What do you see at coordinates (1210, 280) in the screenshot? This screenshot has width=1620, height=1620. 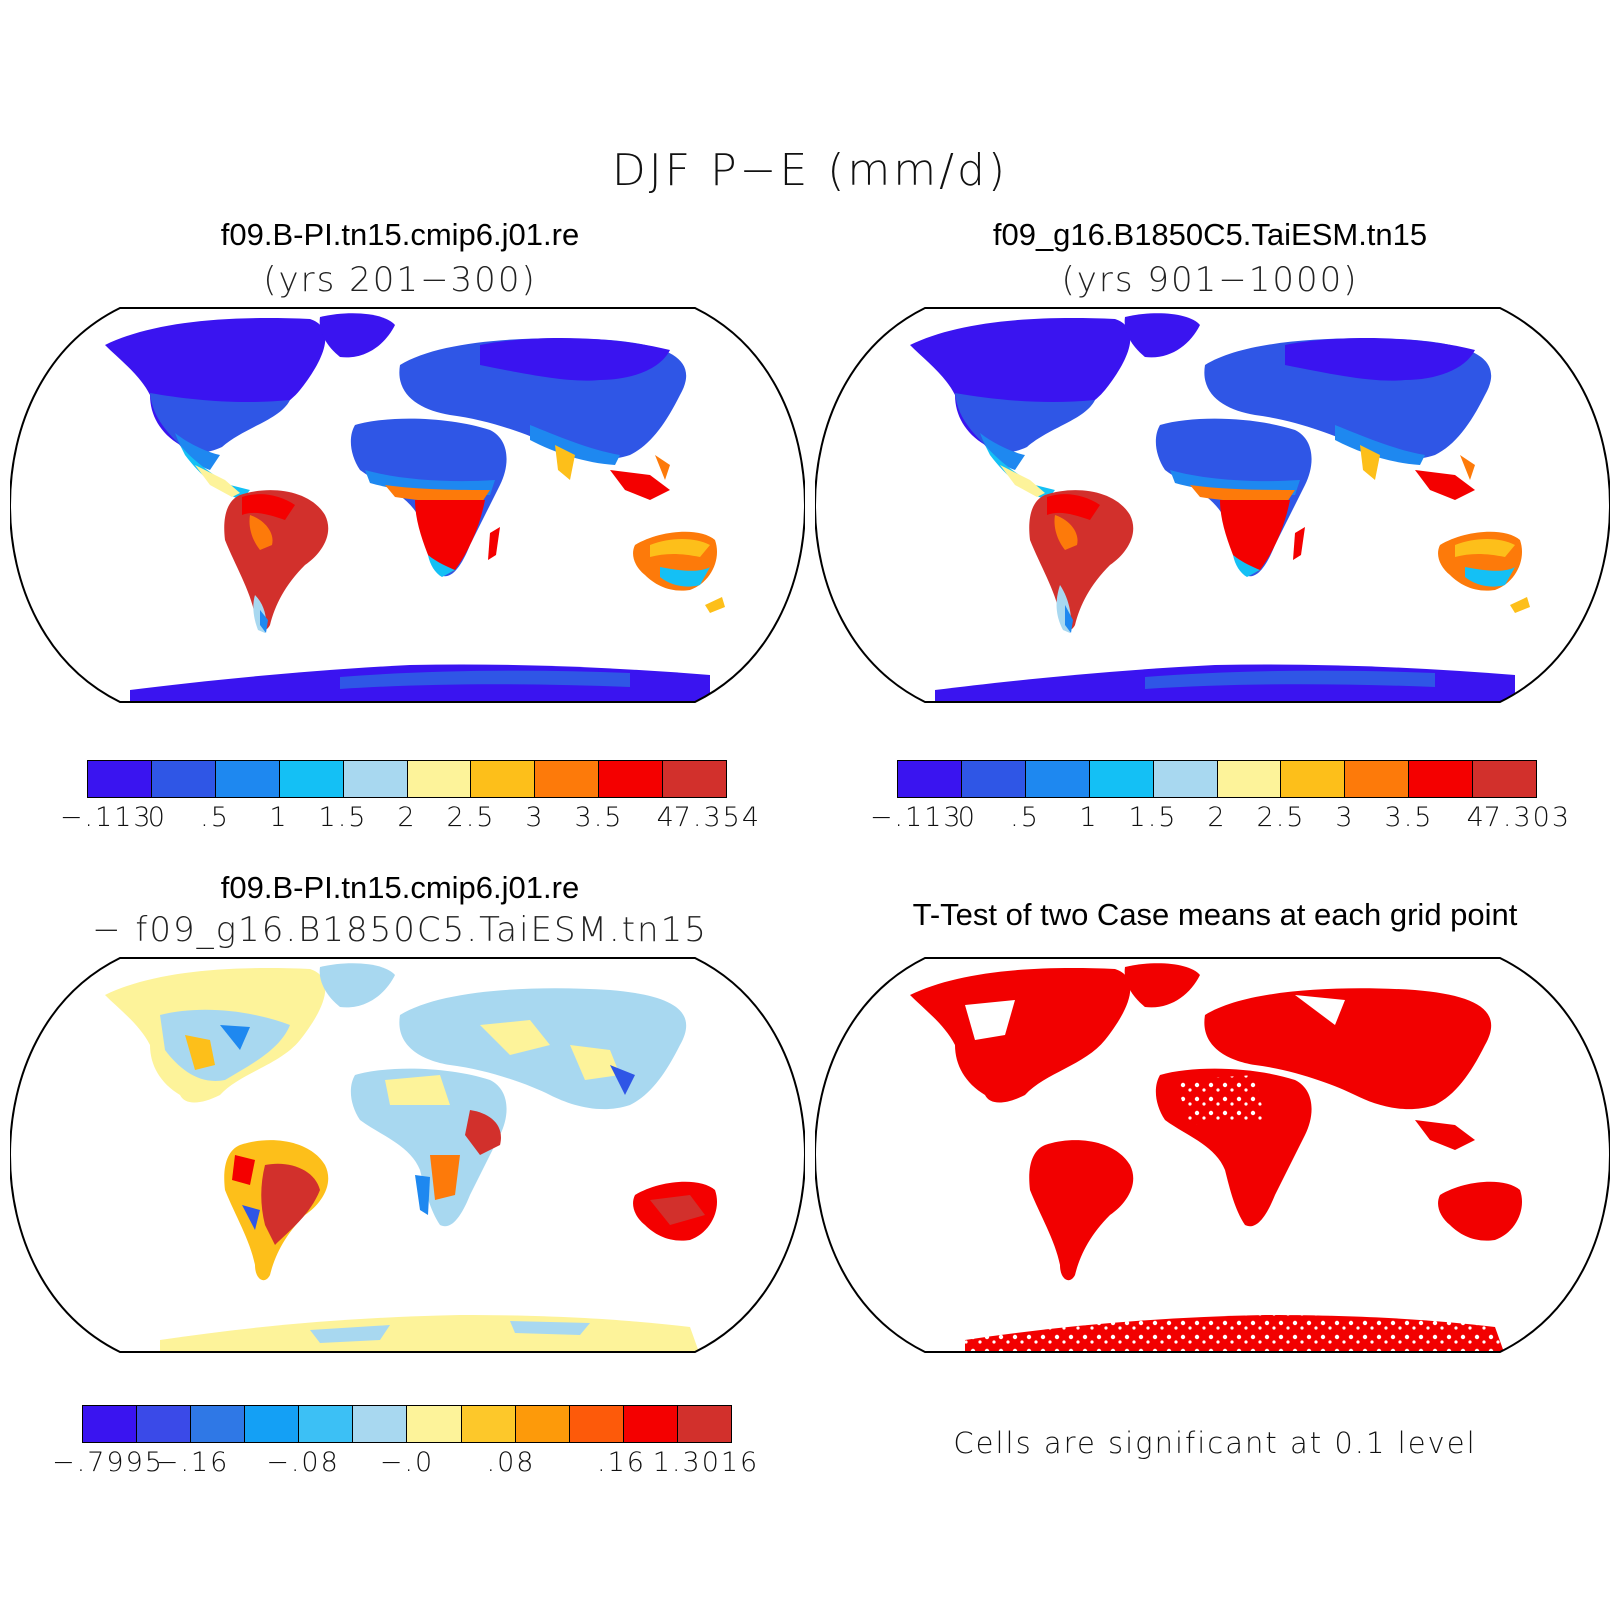 I see `panel-b-subtitle: (yrs 901−1000)` at bounding box center [1210, 280].